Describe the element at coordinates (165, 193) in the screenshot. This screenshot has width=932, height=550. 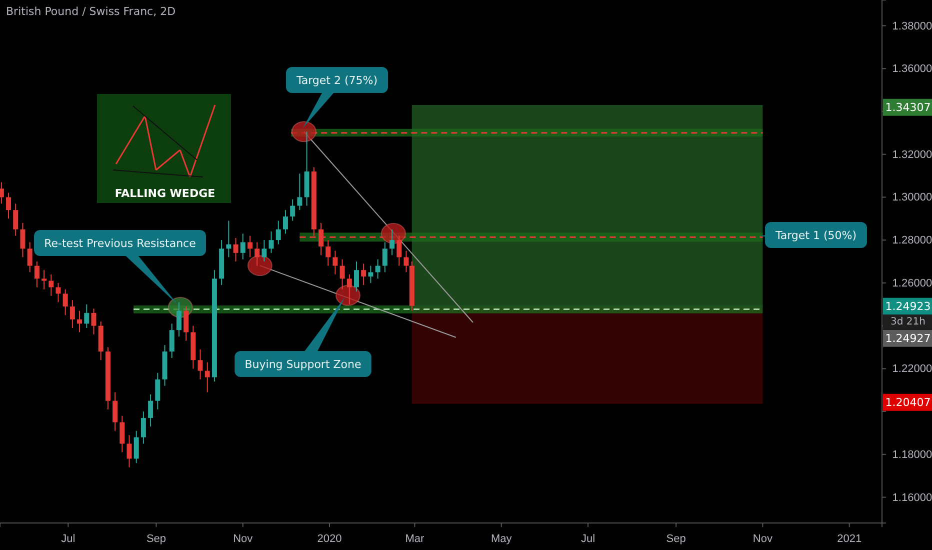
I see `annotation: FALLING WEDGE` at that location.